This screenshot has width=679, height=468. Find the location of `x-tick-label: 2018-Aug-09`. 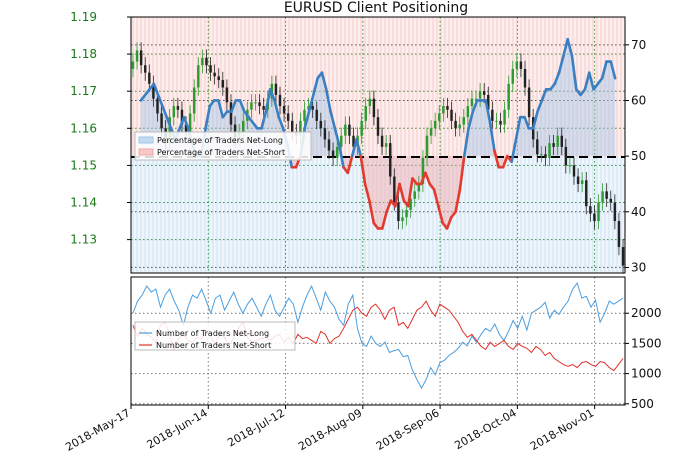

x-tick-label: 2018-Aug-09 is located at coordinates (330, 429).